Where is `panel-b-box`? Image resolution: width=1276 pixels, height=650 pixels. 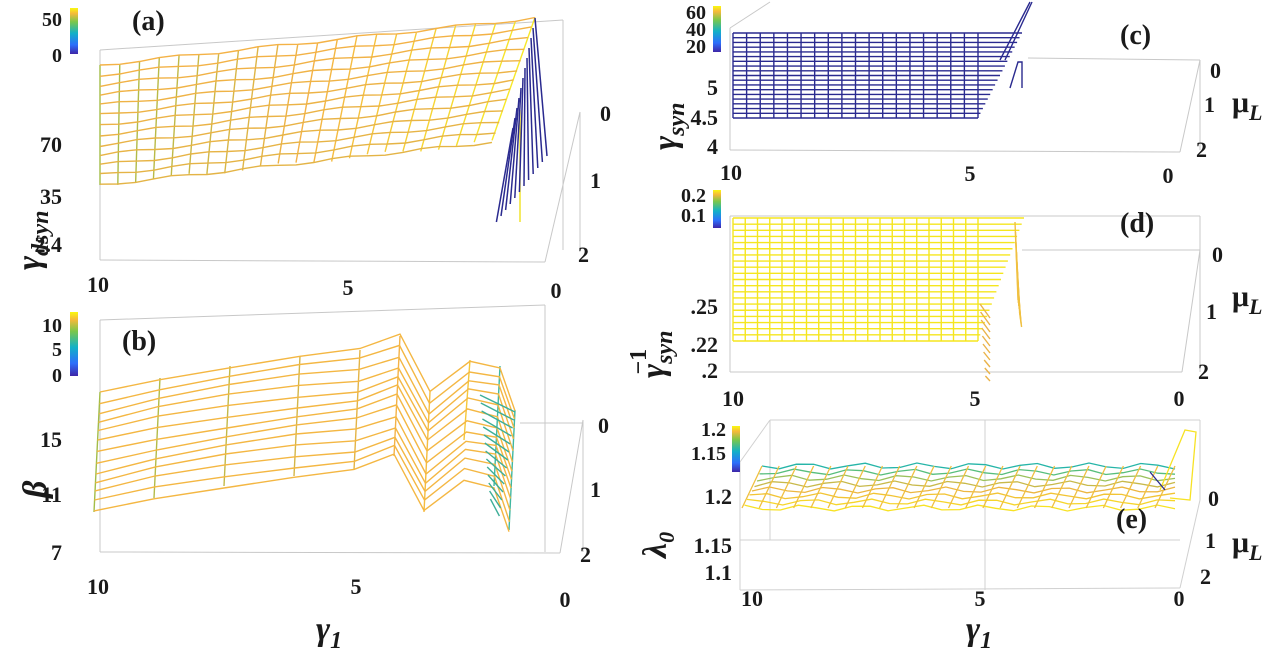
panel-b-box is located at coordinates (341, 429).